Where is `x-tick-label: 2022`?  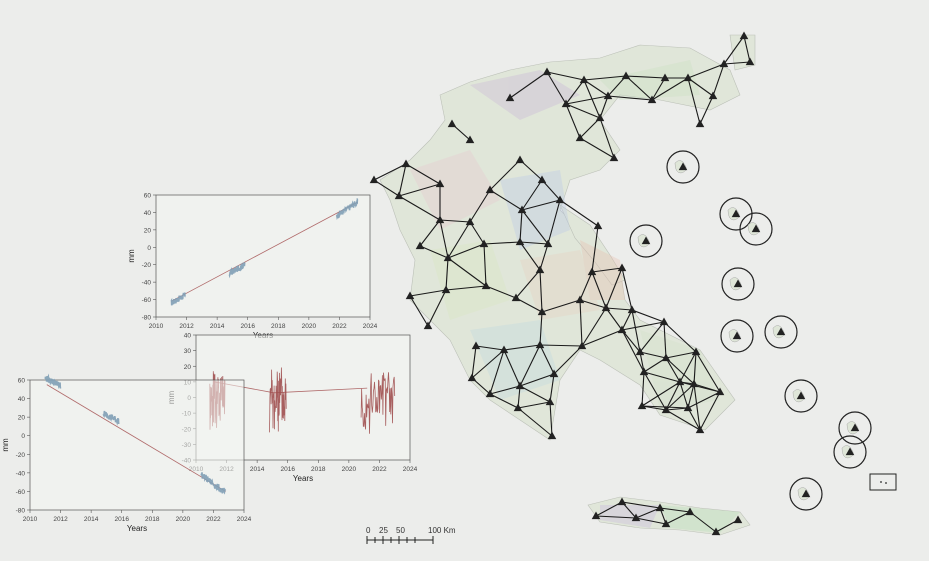 x-tick-label: 2022 is located at coordinates (339, 326).